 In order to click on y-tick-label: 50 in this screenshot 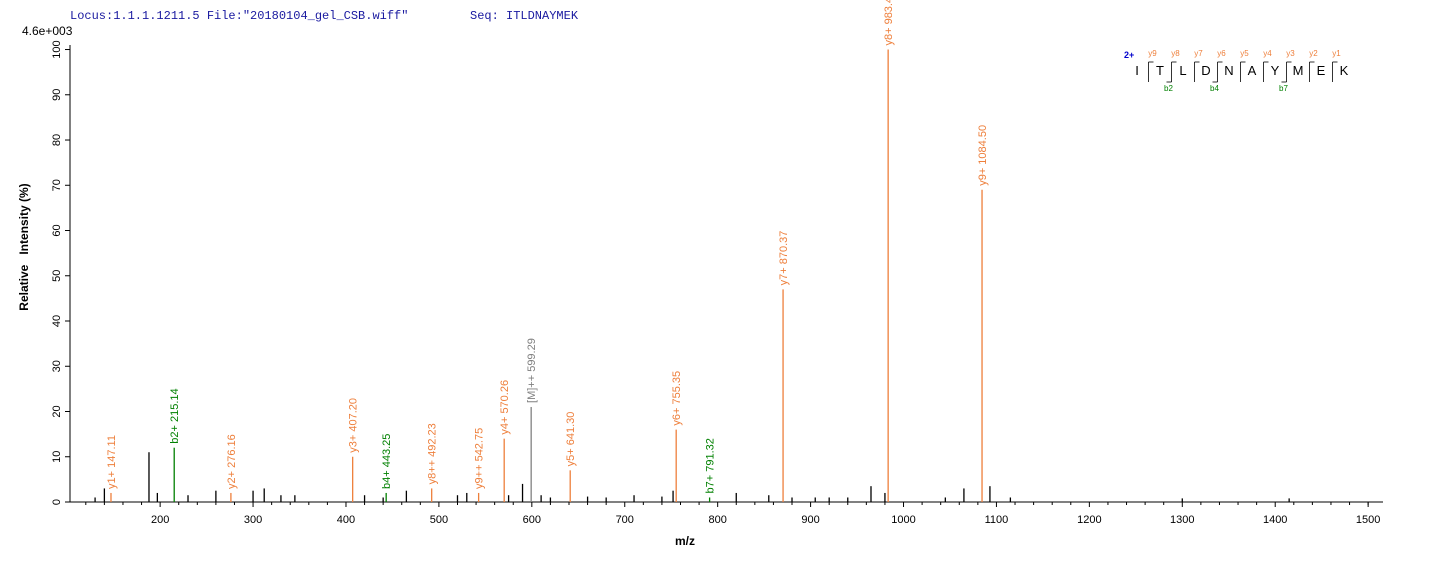, I will do `click(57, 276)`.